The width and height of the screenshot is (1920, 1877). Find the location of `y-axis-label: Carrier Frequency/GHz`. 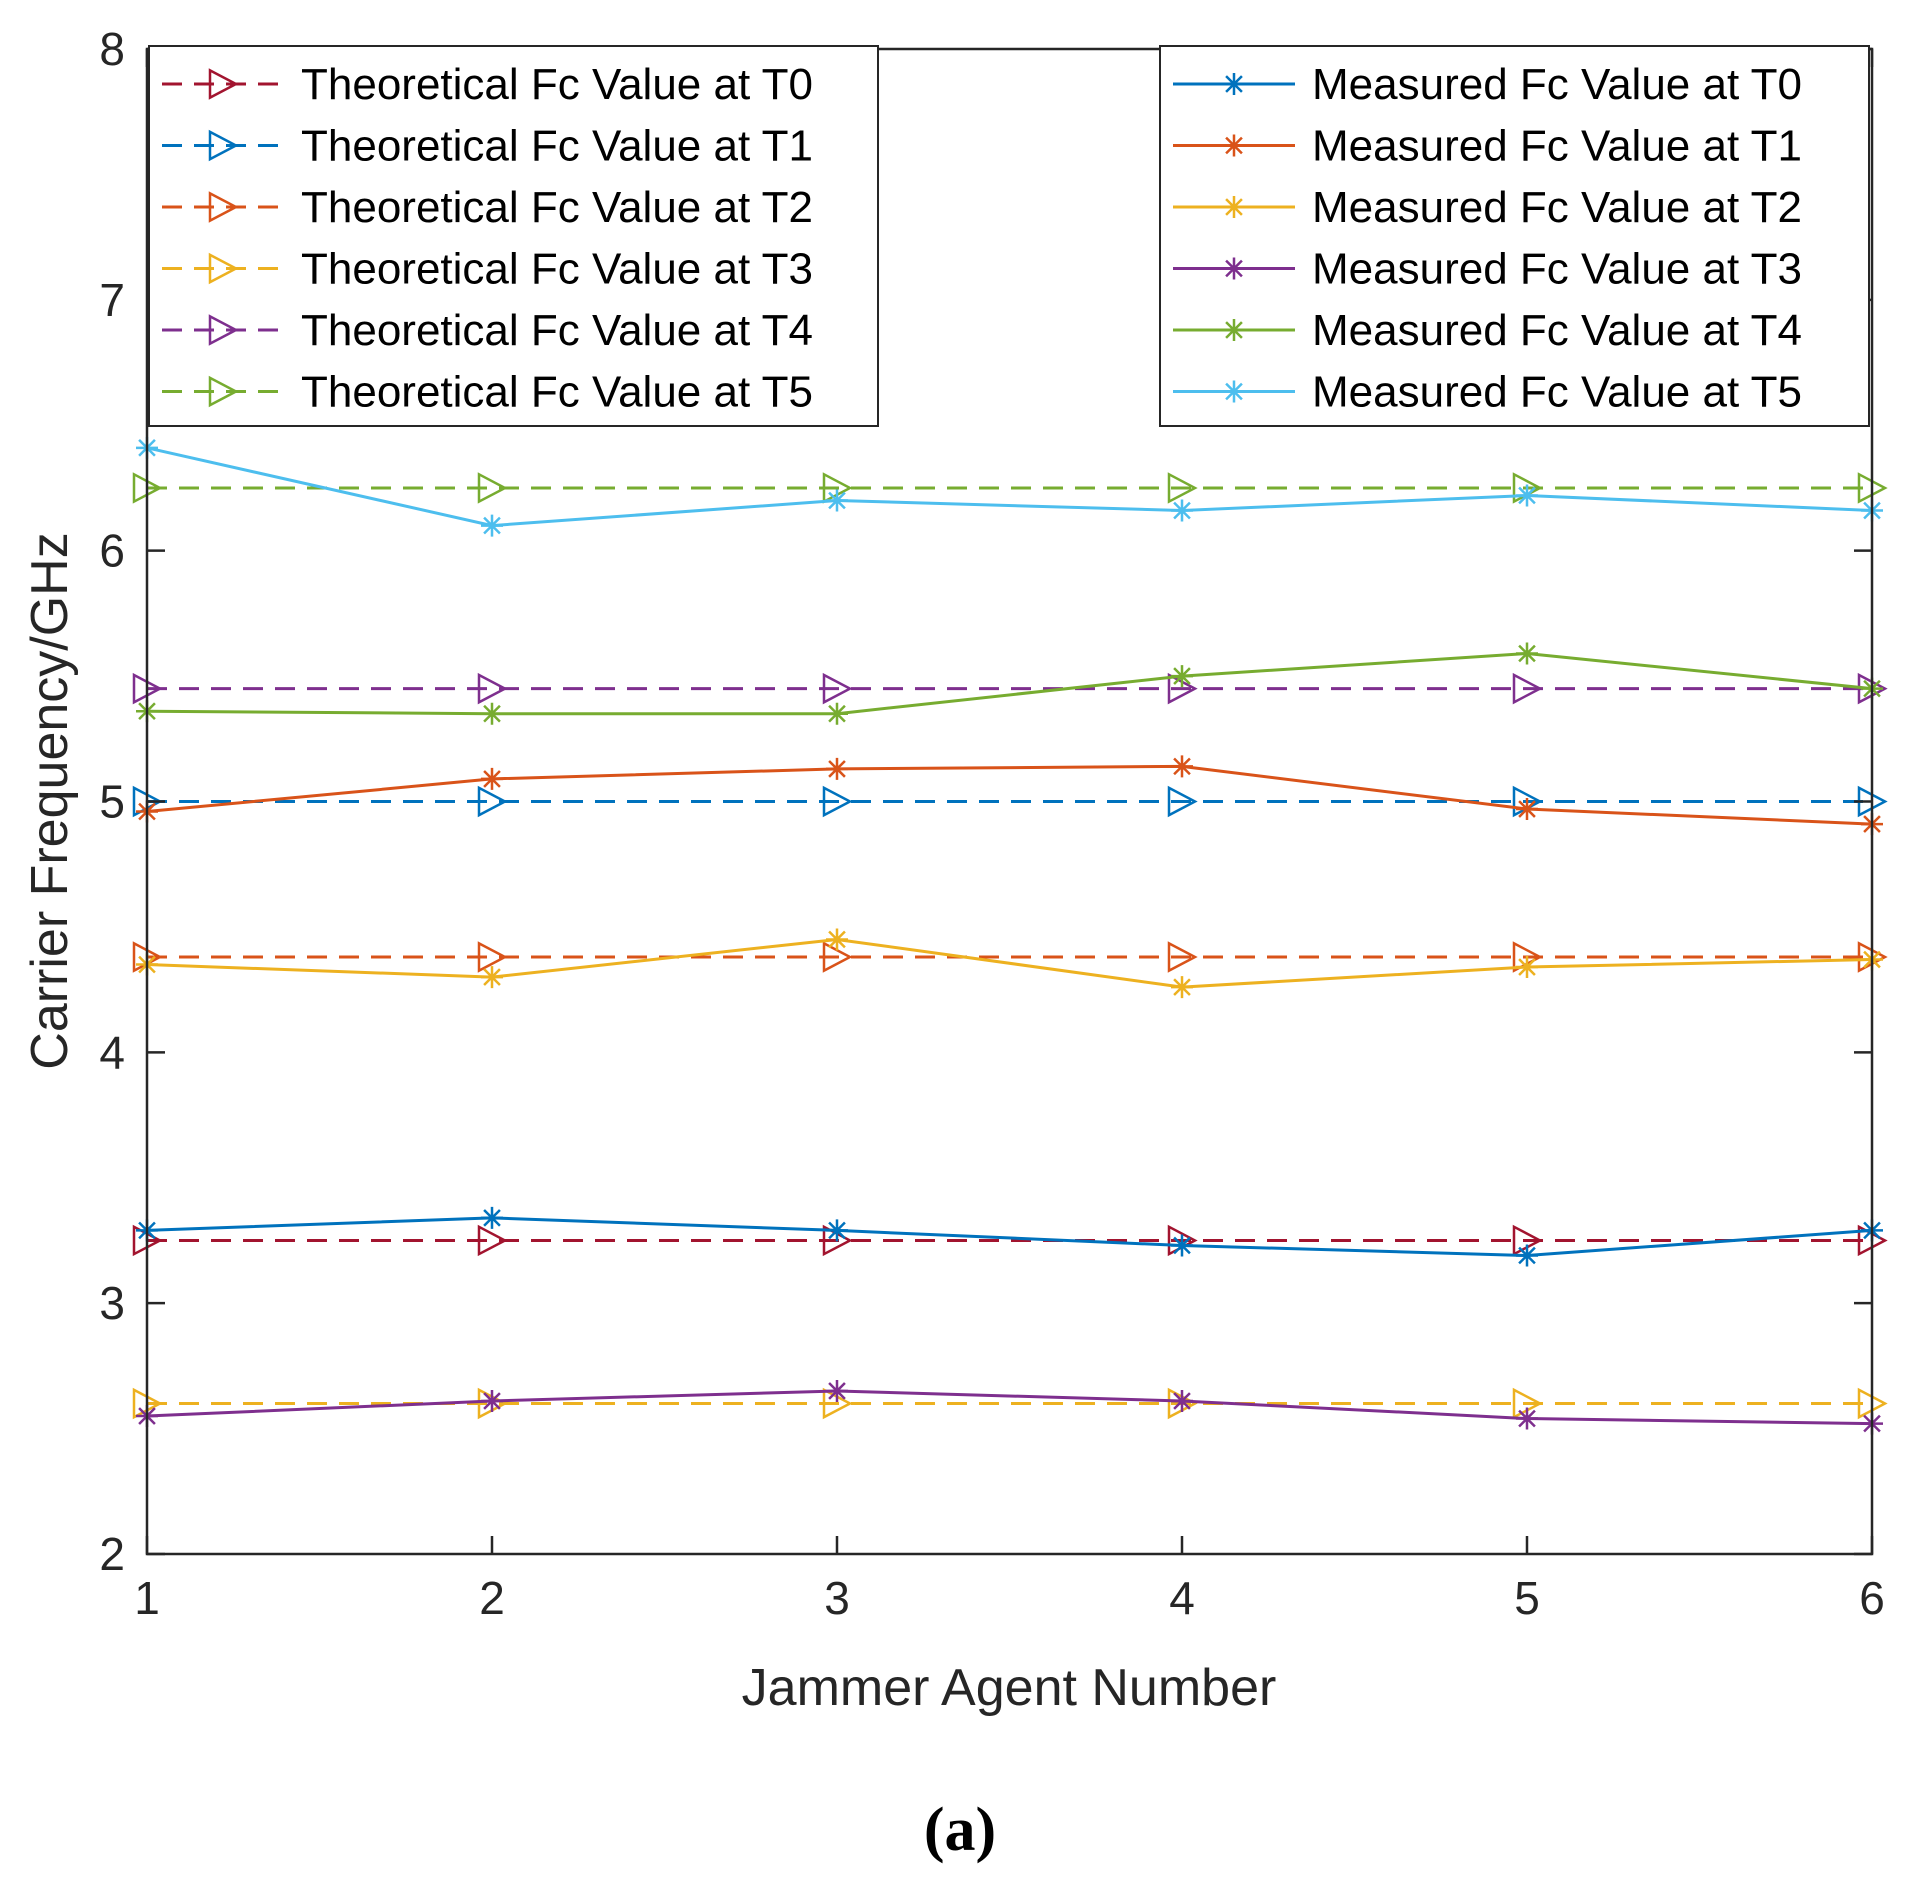

y-axis-label: Carrier Frequency/GHz is located at coordinates (50, 800).